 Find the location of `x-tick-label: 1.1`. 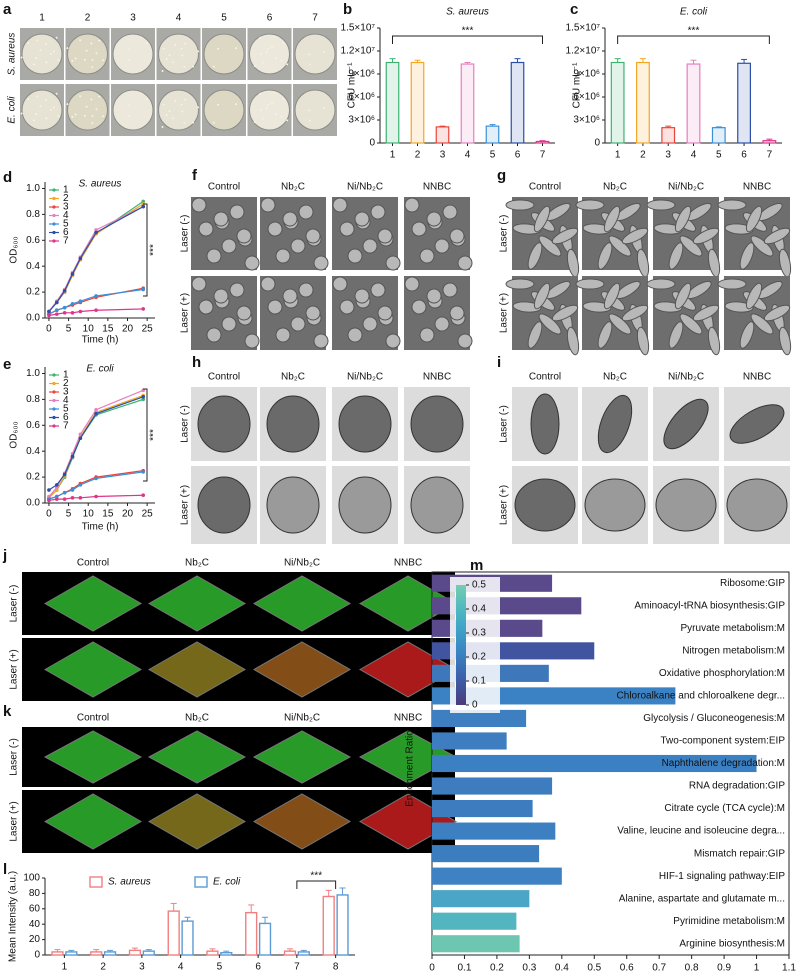

x-tick-label: 1.1 is located at coordinates (789, 968).